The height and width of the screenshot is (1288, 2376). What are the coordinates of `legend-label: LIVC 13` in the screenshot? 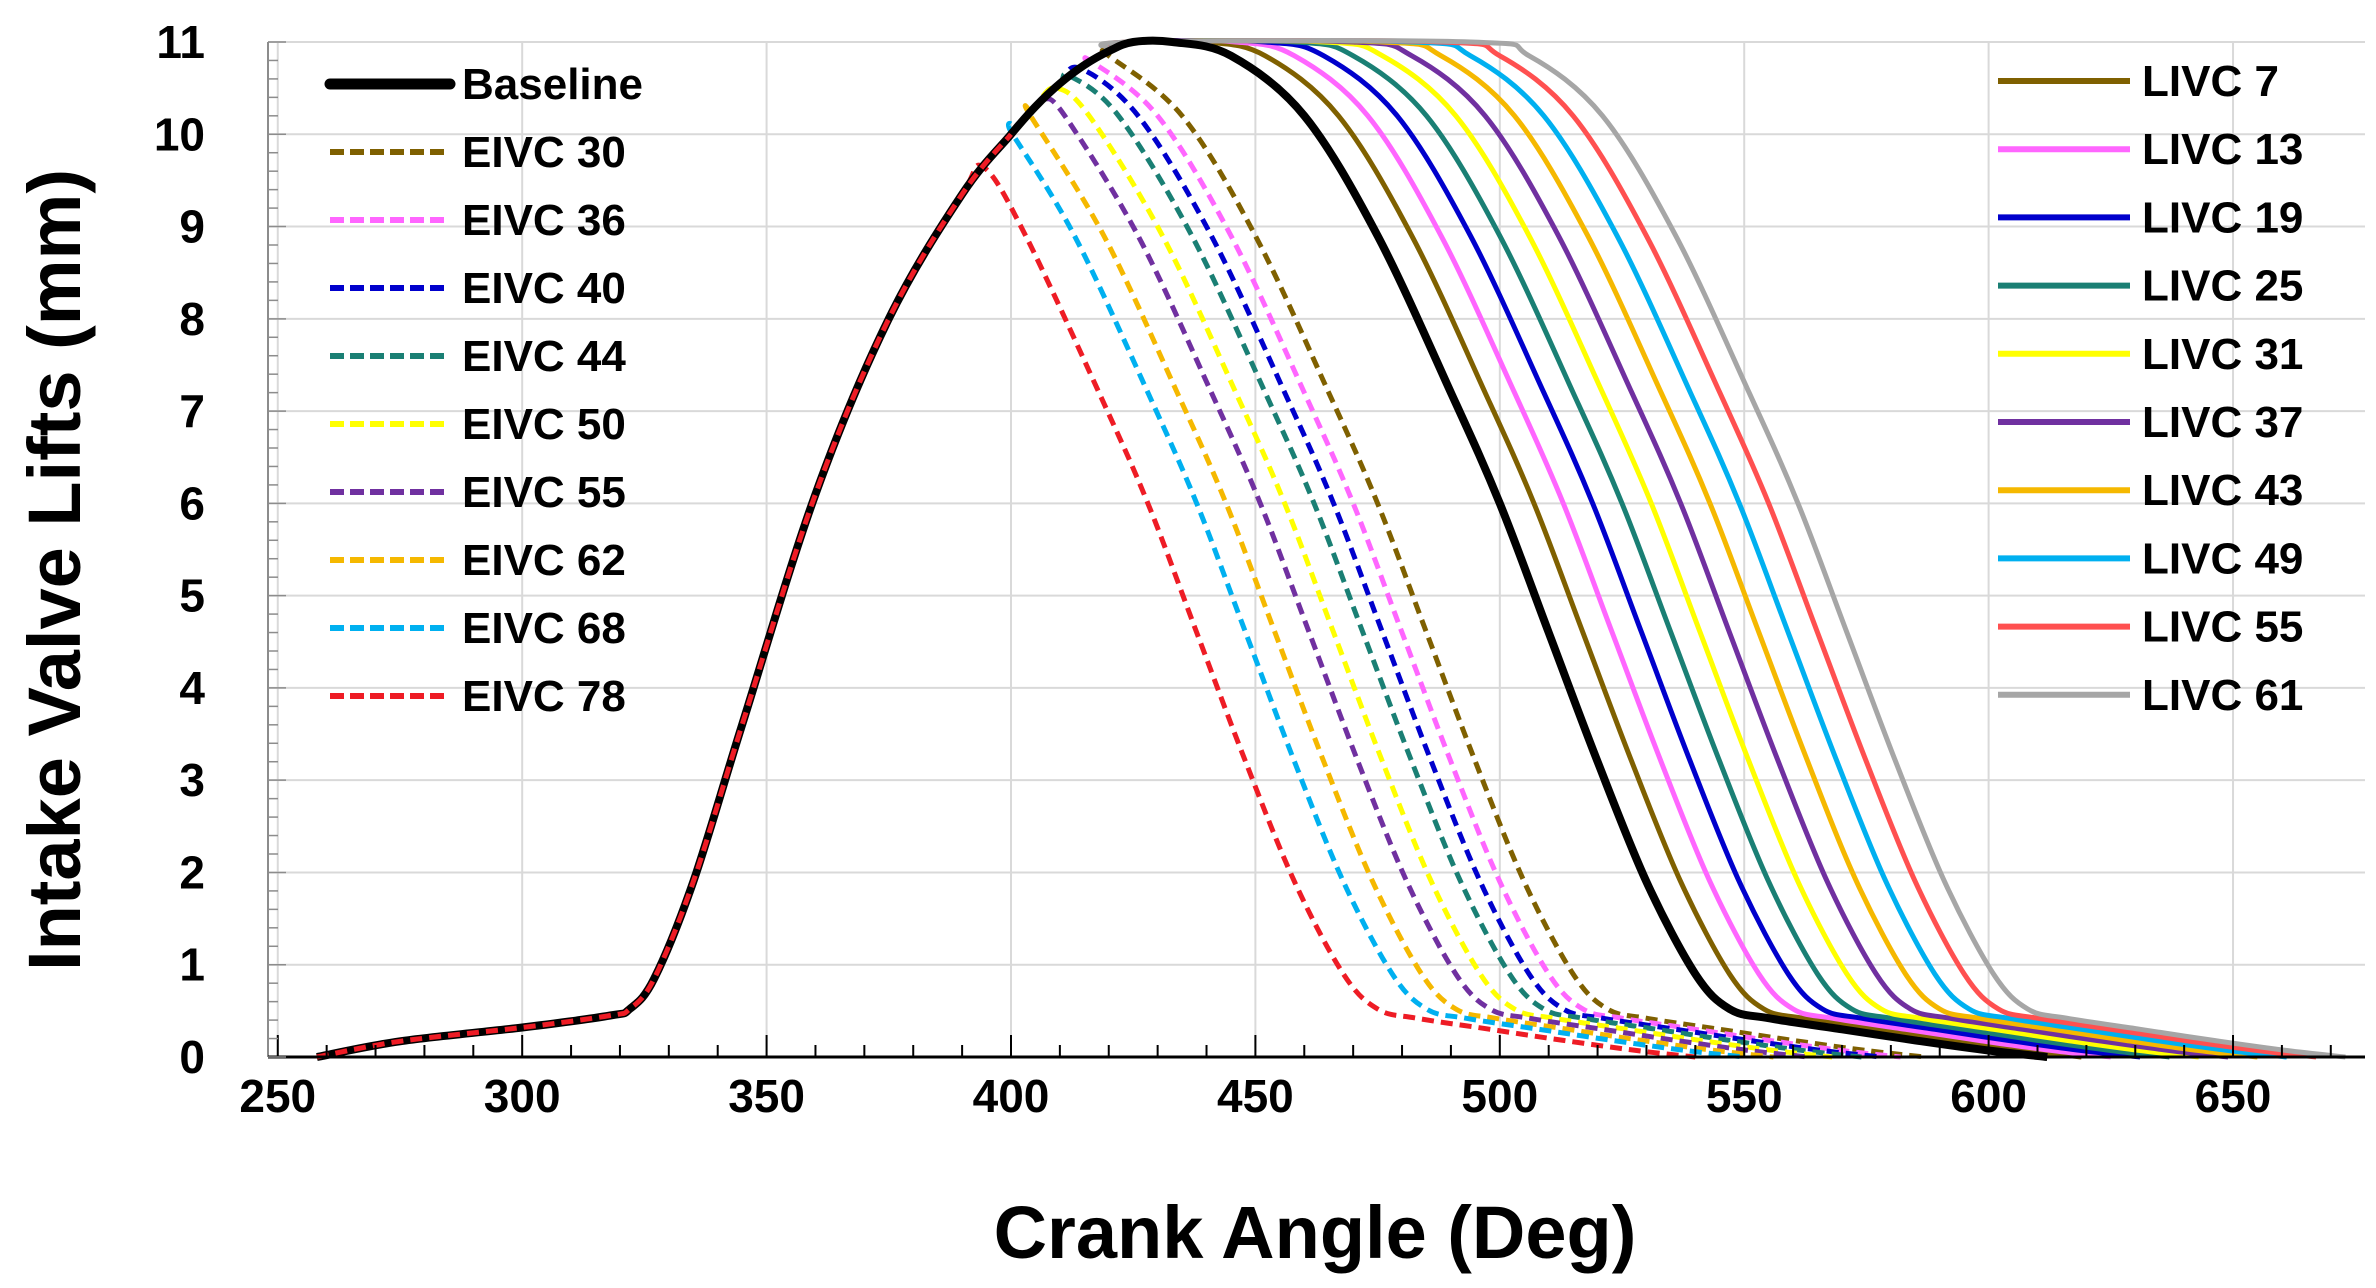 It's located at (2222, 149).